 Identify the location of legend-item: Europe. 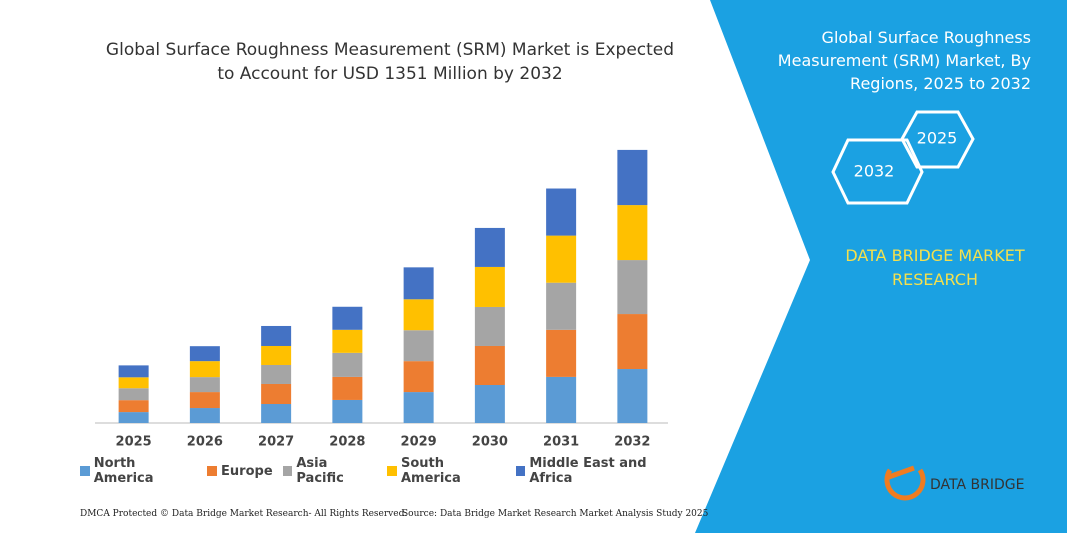
(240, 471).